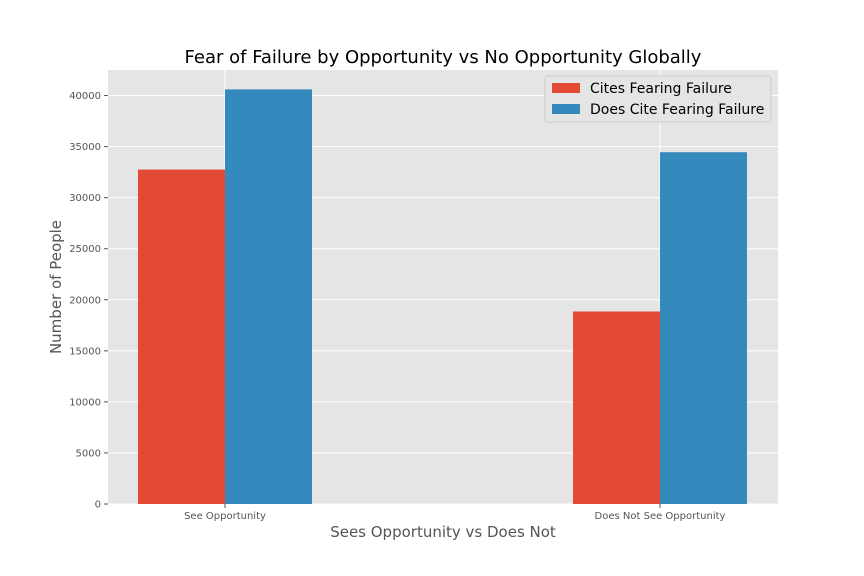 The image size is (864, 576). I want to click on y-tick-label: 30000, so click(85, 198).